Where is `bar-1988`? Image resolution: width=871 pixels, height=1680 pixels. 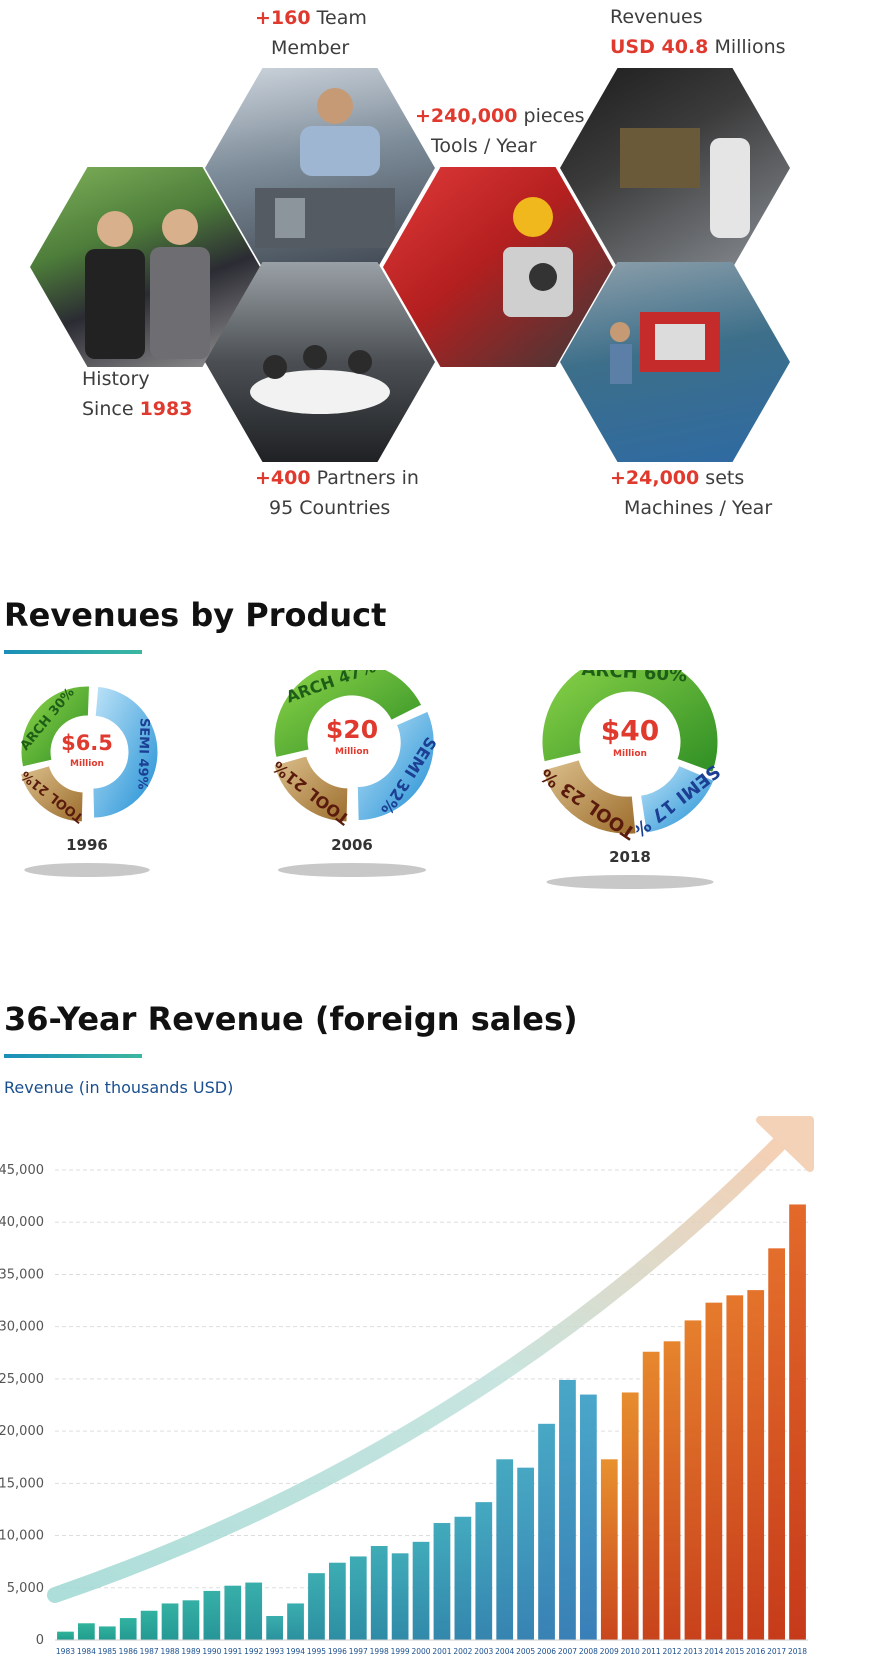
bar-1988 is located at coordinates (170, 1621).